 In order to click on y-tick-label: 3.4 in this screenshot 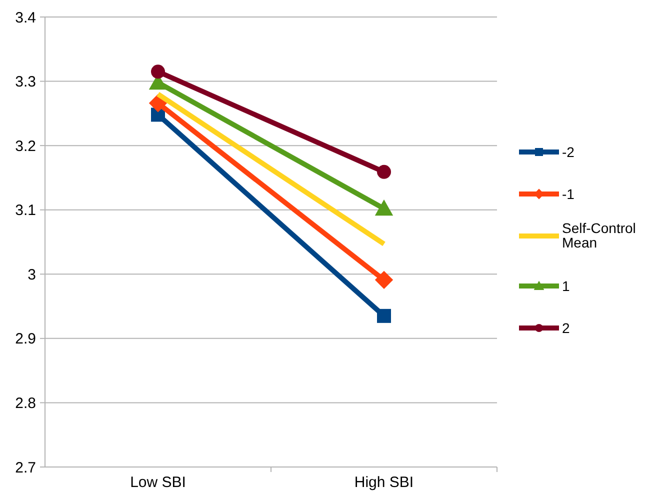, I will do `click(25, 17)`.